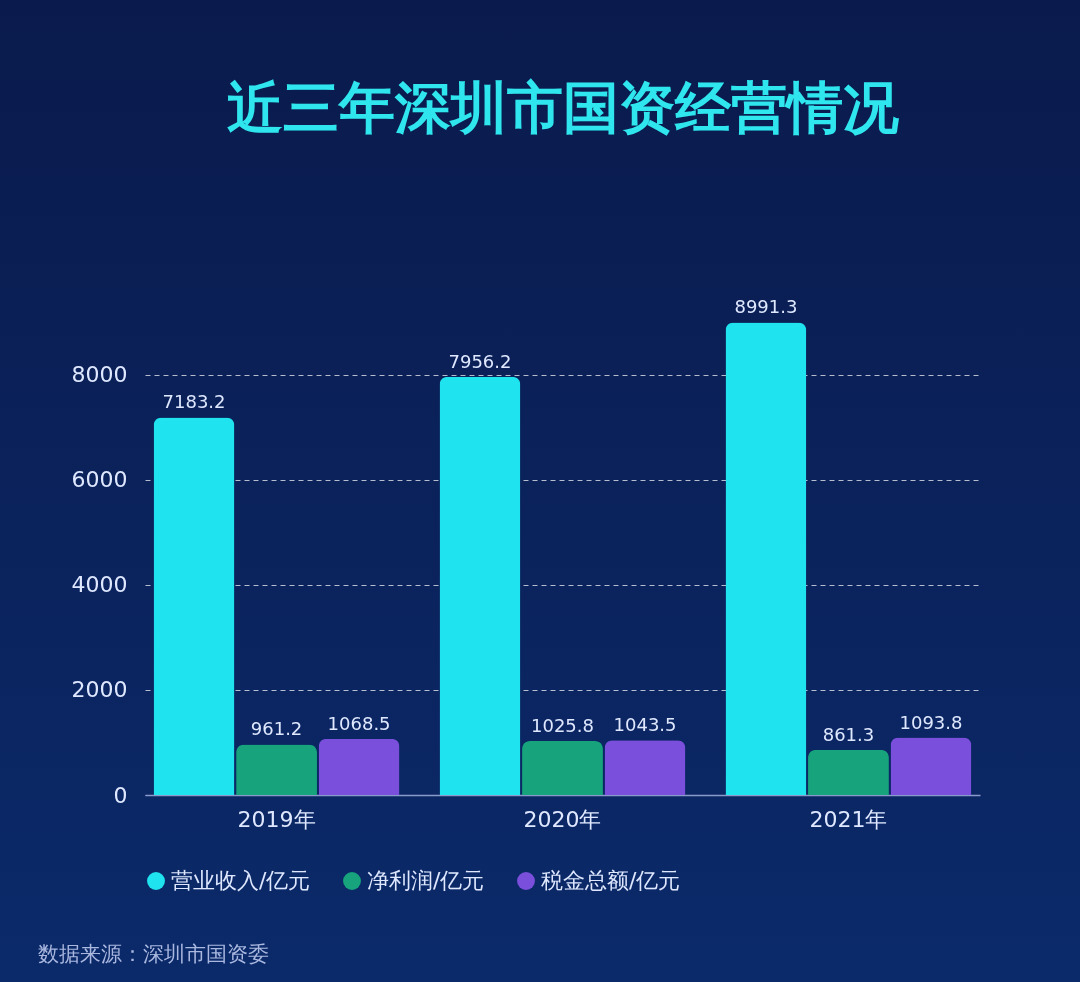 The width and height of the screenshot is (1080, 982). Describe the element at coordinates (99, 585) in the screenshot. I see `y-tick-label: 4000` at that location.